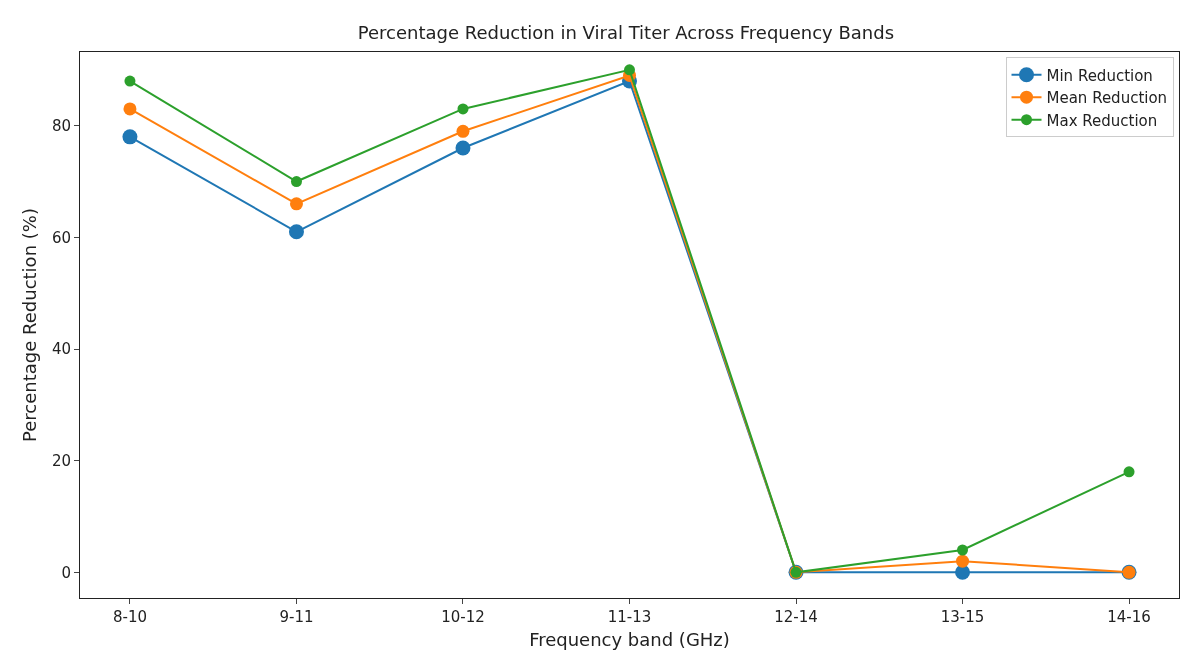 The width and height of the screenshot is (1181, 660). I want to click on x-tick-label: 11-13, so click(629, 617).